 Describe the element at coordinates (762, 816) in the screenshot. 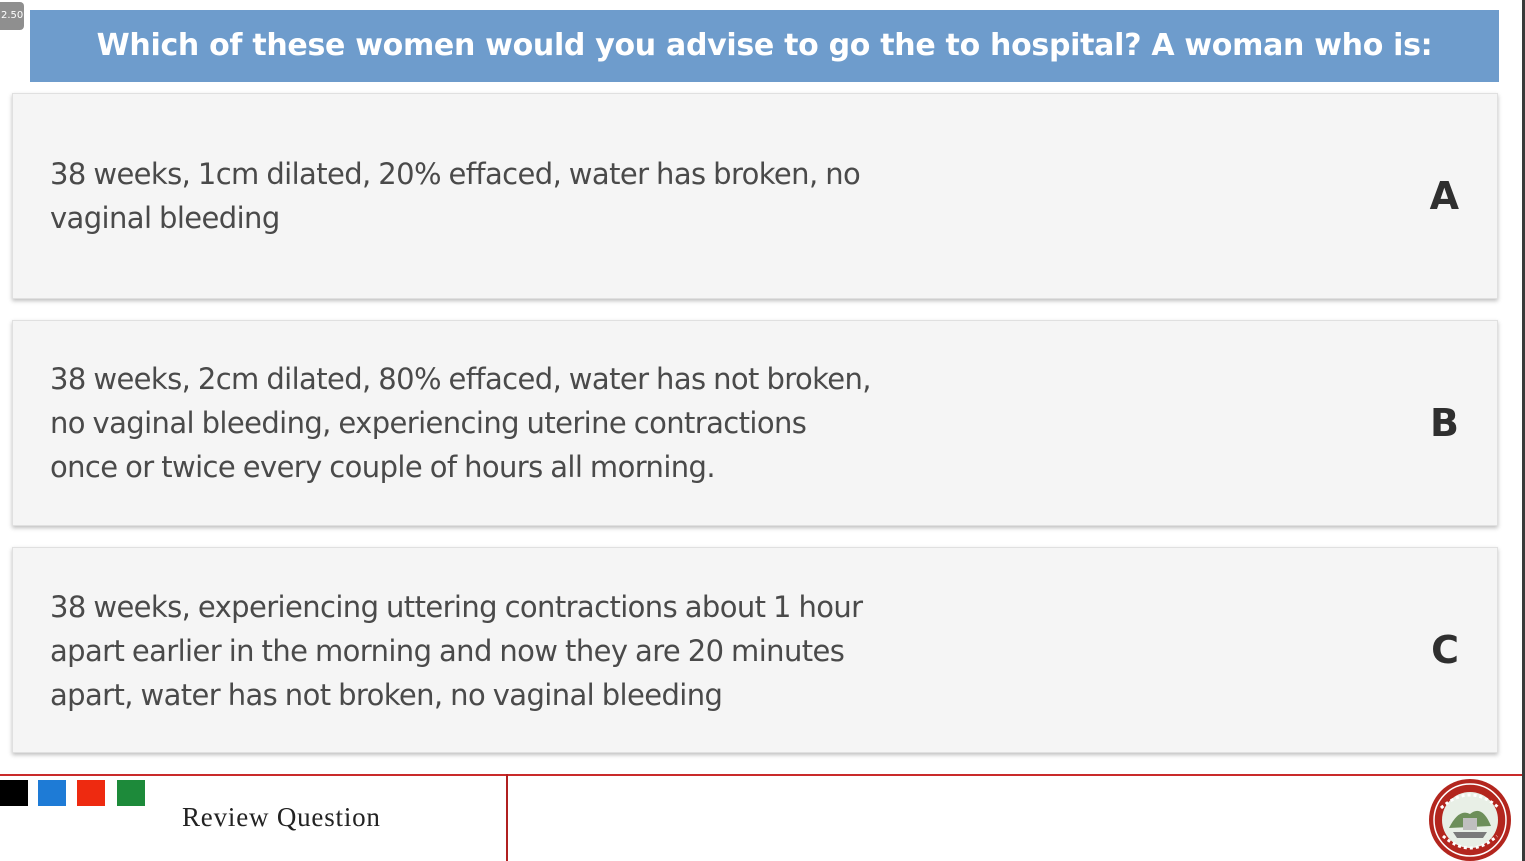

I see `slide-footer: Review Question` at that location.